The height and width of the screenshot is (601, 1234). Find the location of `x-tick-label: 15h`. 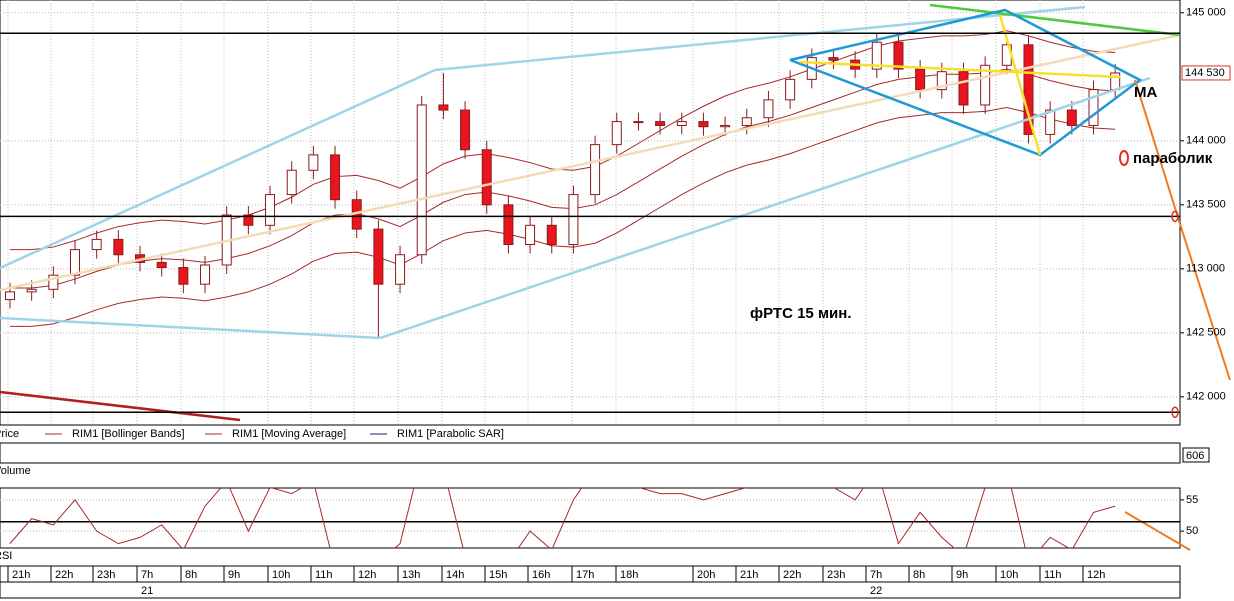

x-tick-label: 15h is located at coordinates (498, 575).